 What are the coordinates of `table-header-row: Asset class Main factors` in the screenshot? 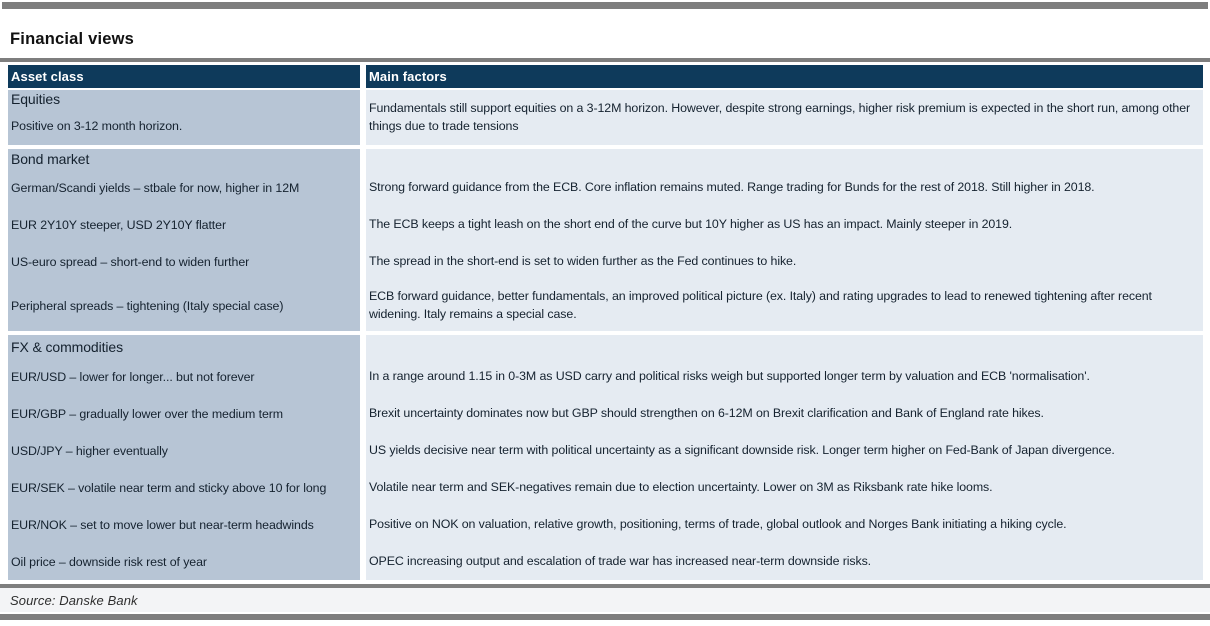 It's located at (605, 76).